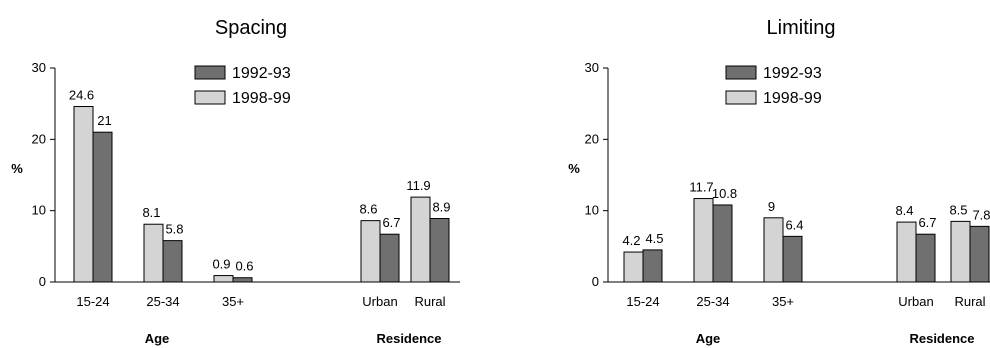  I want to click on spacing-data-label-1992-93-25-34: 5.8, so click(174, 229).